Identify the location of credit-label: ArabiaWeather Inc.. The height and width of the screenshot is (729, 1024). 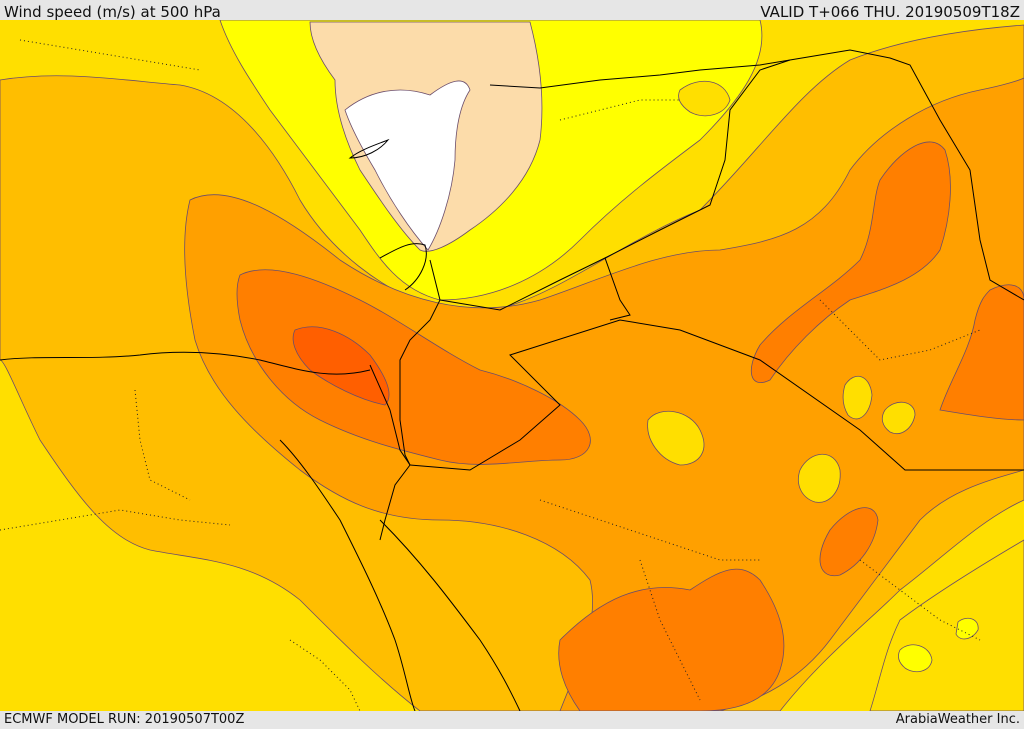
(957, 719).